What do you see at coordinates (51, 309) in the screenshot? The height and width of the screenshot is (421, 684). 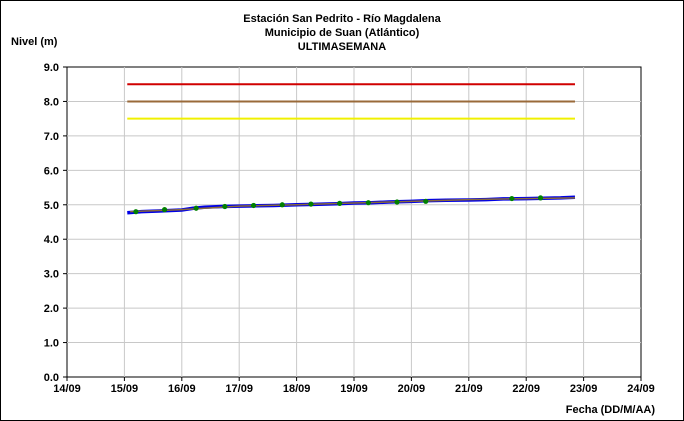 I see `y-tick-label: 2.0` at bounding box center [51, 309].